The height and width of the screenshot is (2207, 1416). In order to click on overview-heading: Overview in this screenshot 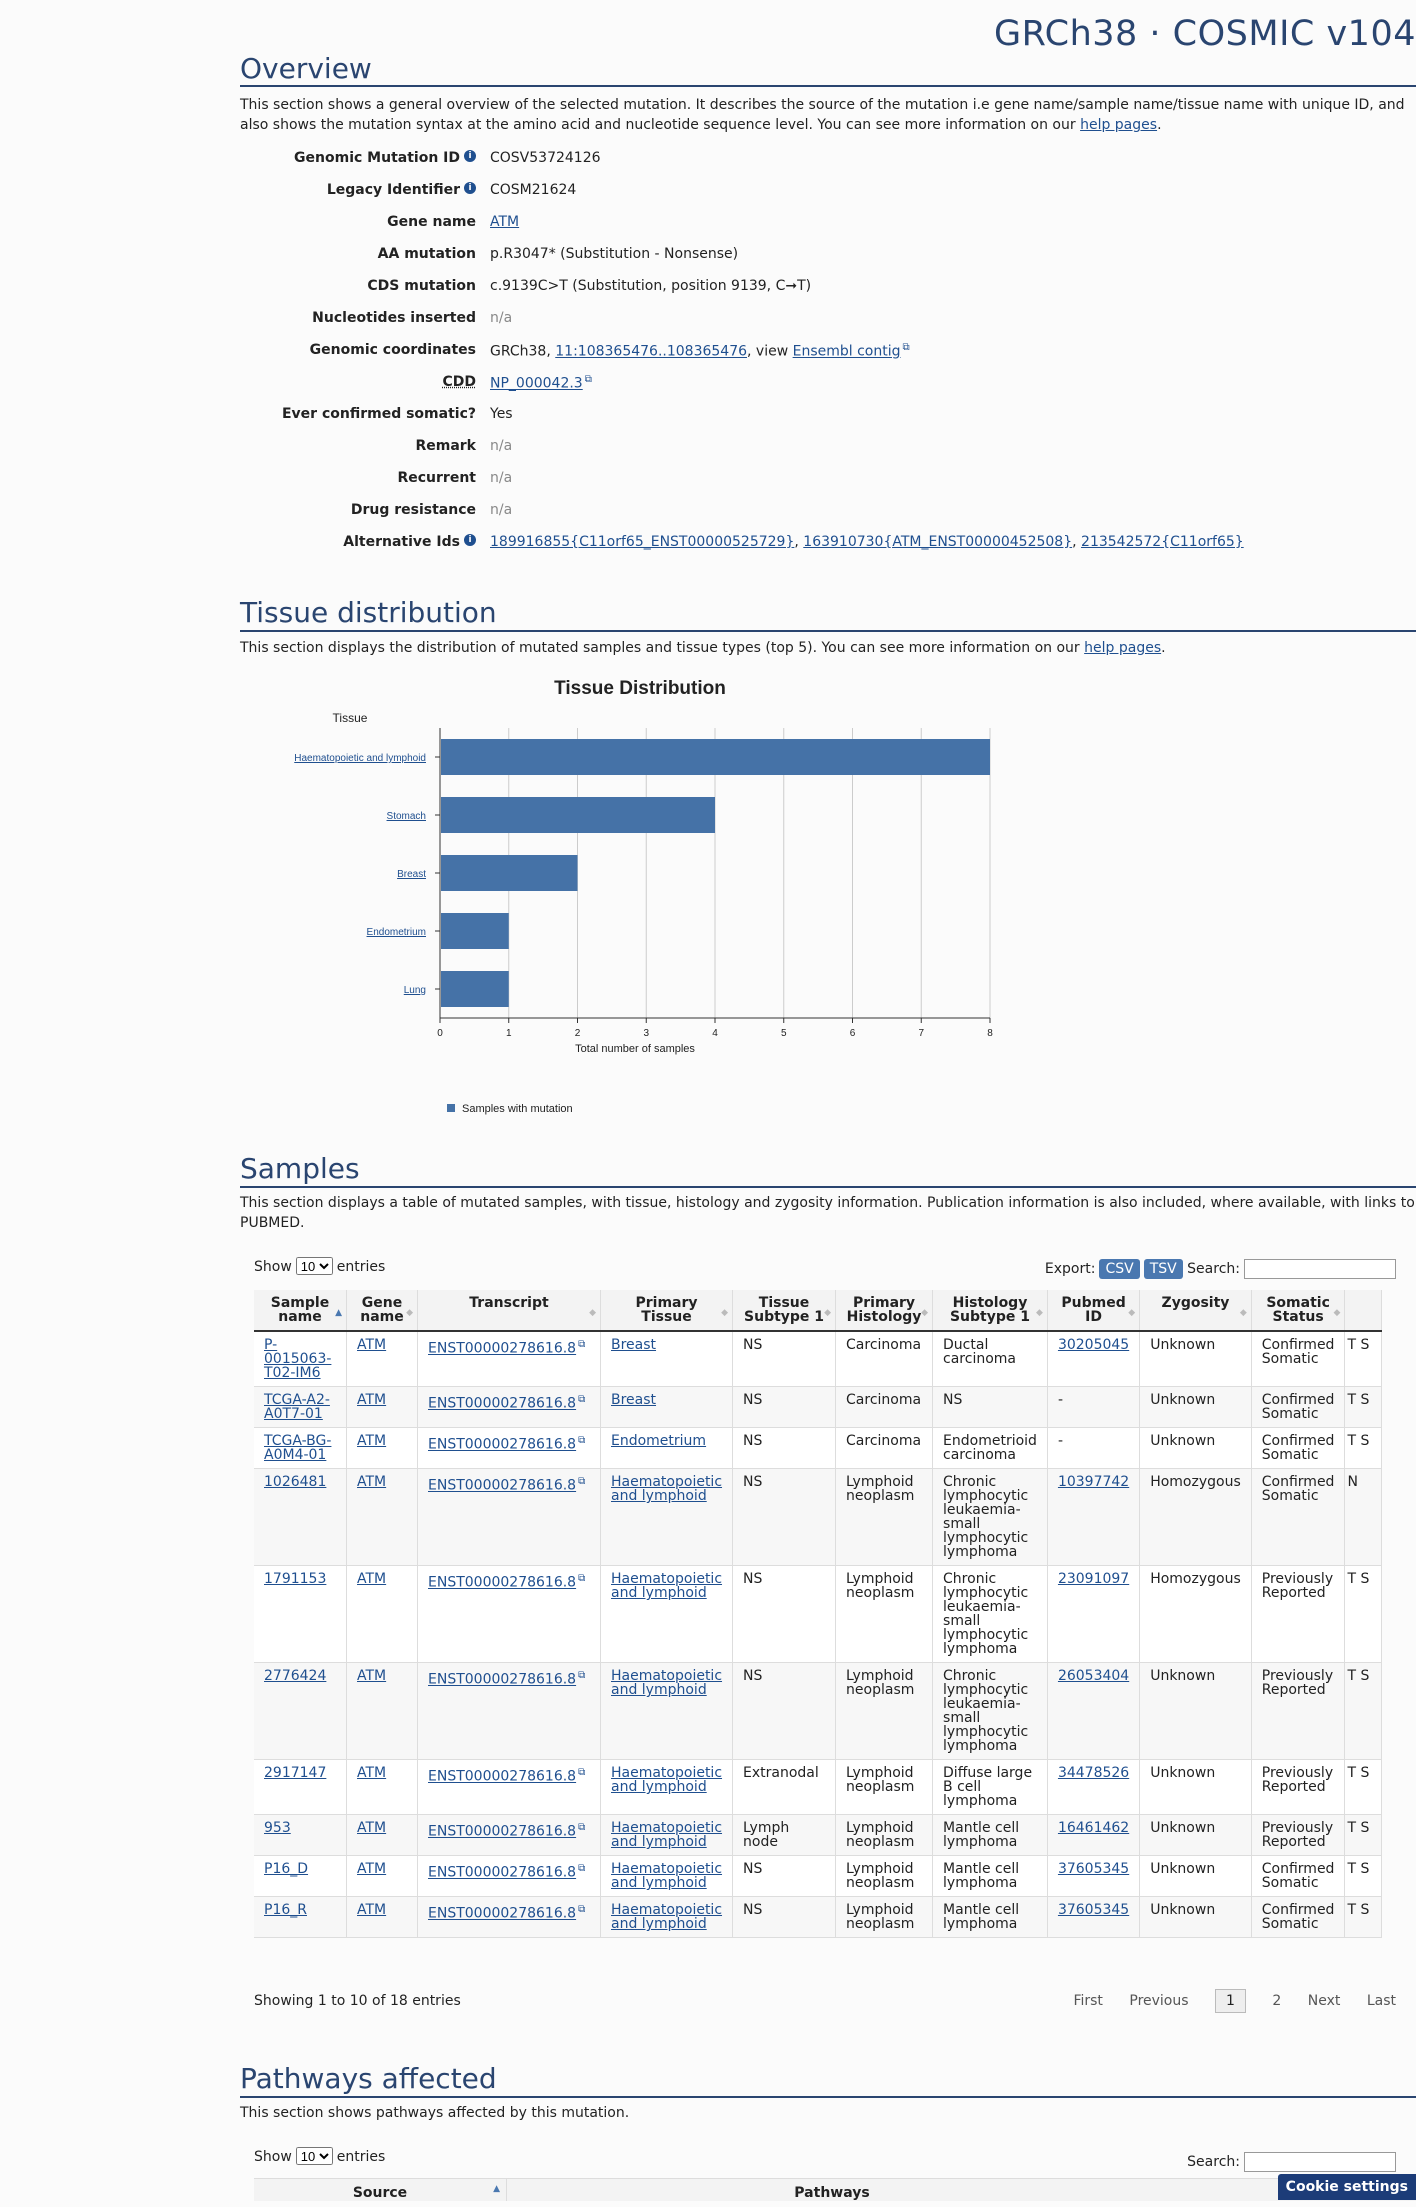, I will do `click(306, 68)`.